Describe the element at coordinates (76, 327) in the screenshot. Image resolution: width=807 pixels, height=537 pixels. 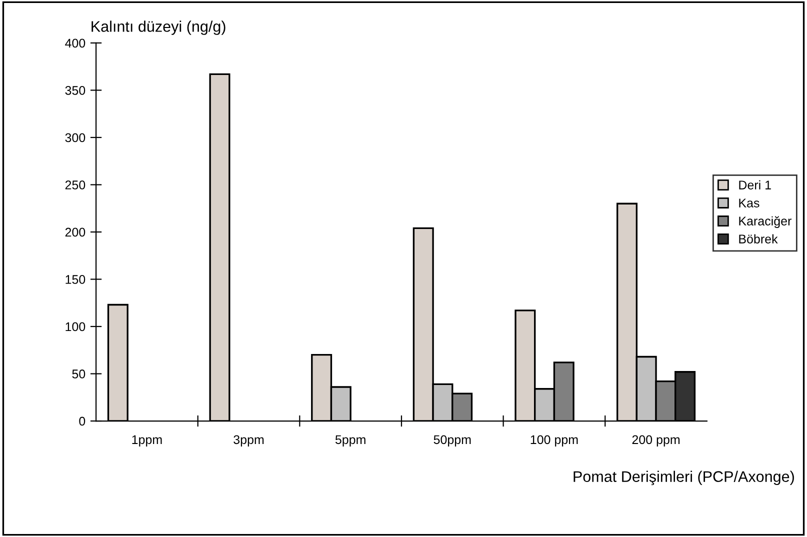
I see `y-tick-label: 100` at that location.